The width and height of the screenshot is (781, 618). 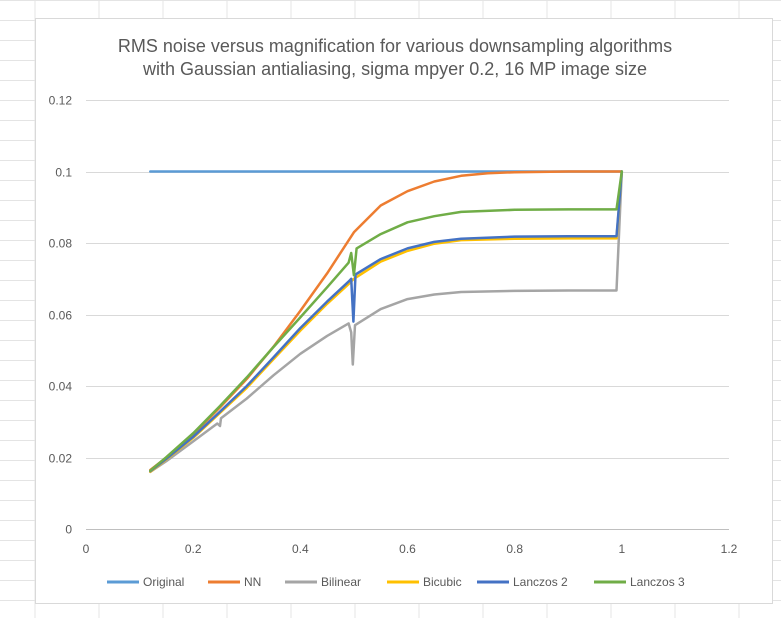 I want to click on x-axis-ticks: 0 0.2 0.4 0.6 0.8 1 1.2, so click(x=410, y=549).